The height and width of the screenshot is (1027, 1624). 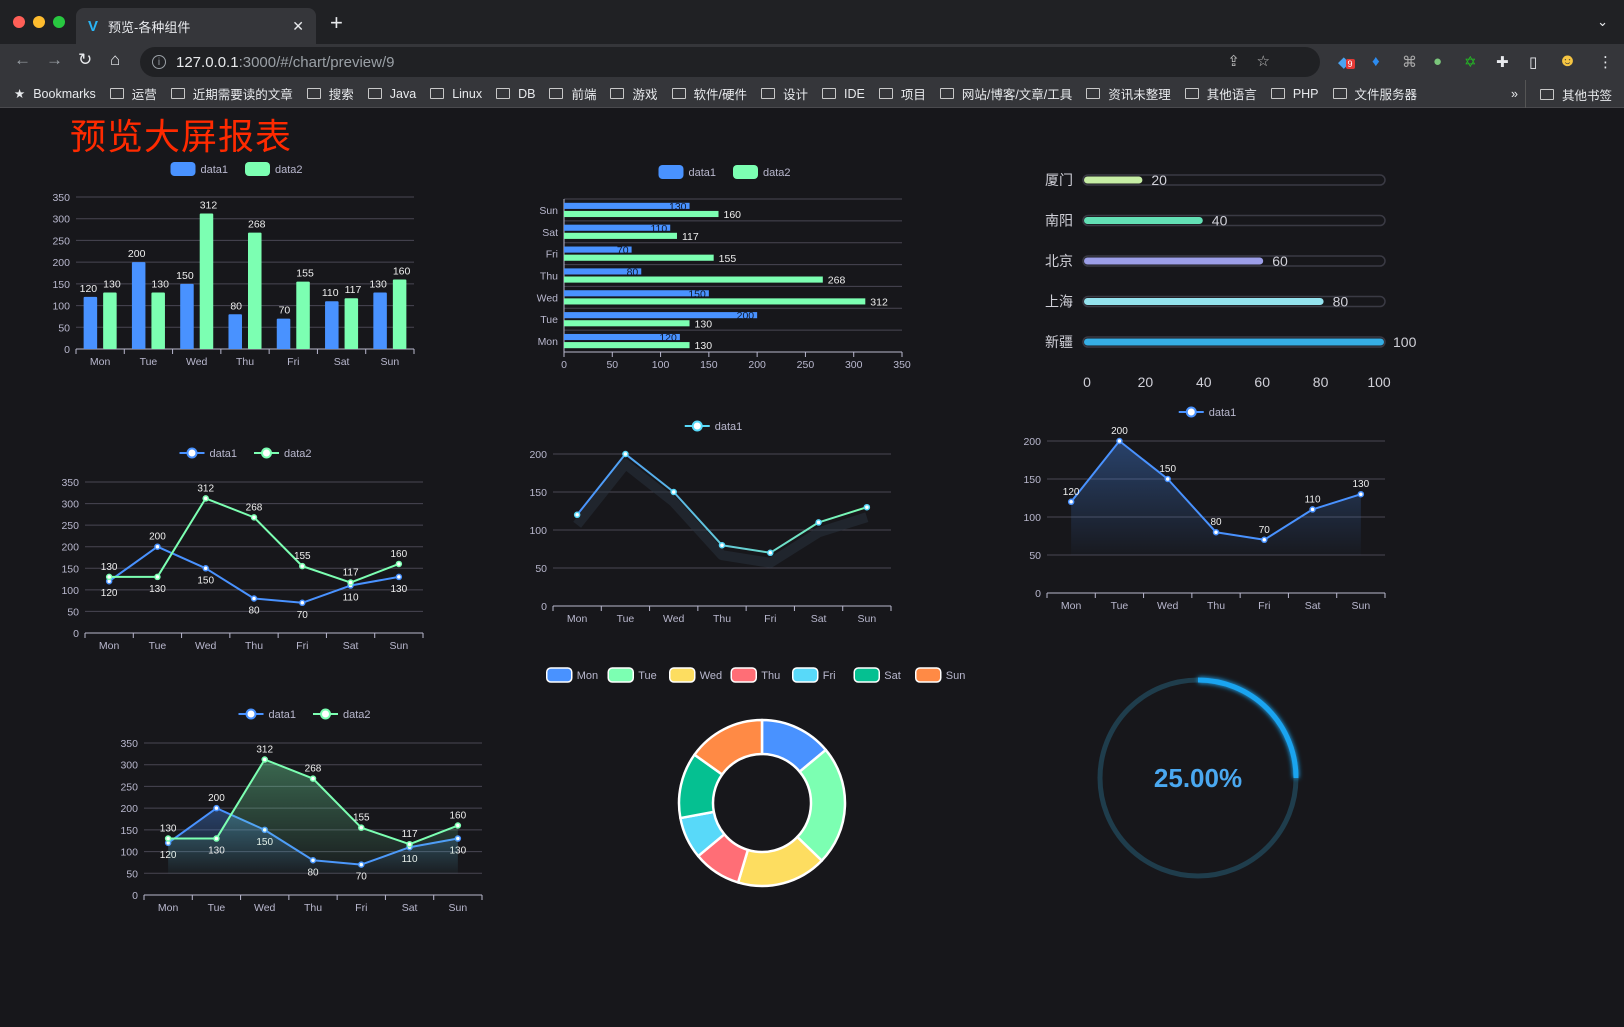 I want to click on data-label: 155, so click(x=728, y=259).